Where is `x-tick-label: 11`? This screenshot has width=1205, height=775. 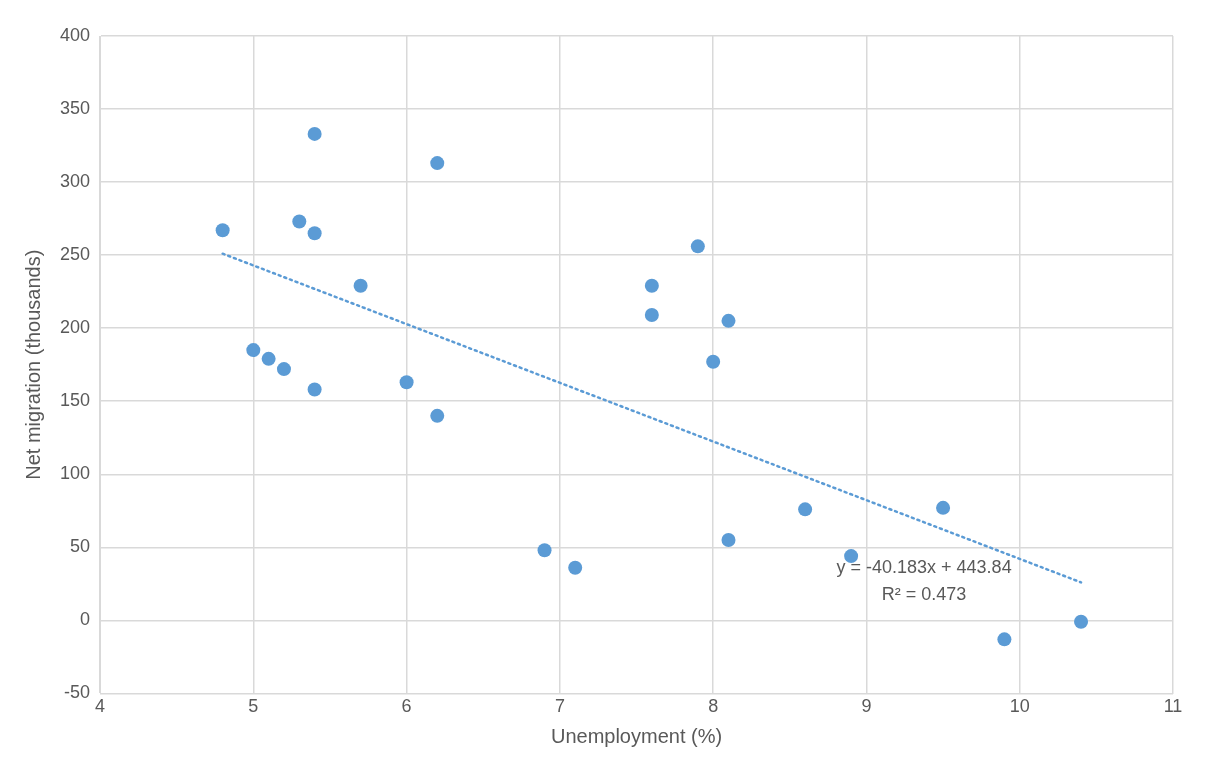
x-tick-label: 11 is located at coordinates (1173, 706).